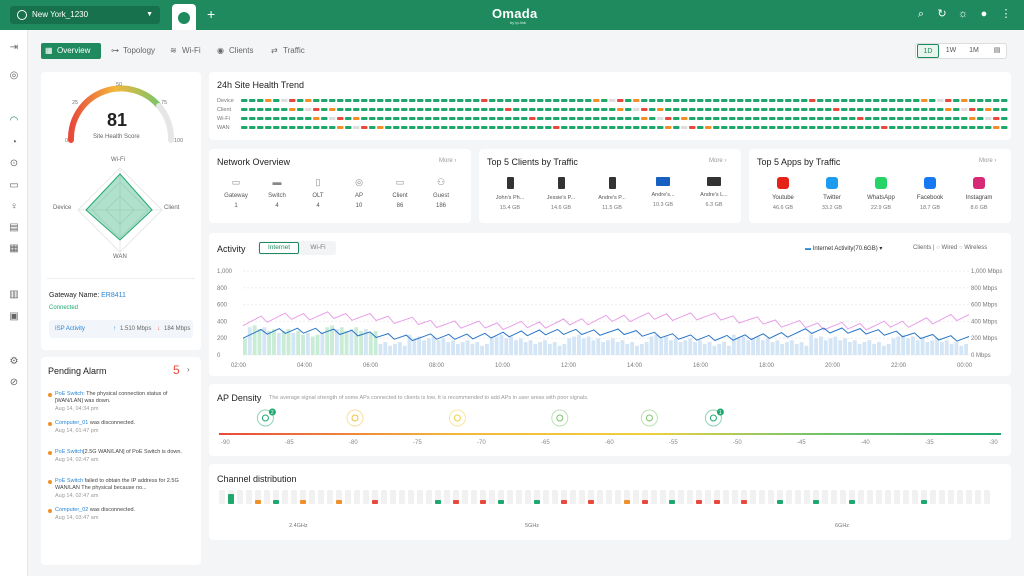 The image size is (1024, 576). I want to click on top-app-item: Facebook 18.7 GB, so click(930, 194).